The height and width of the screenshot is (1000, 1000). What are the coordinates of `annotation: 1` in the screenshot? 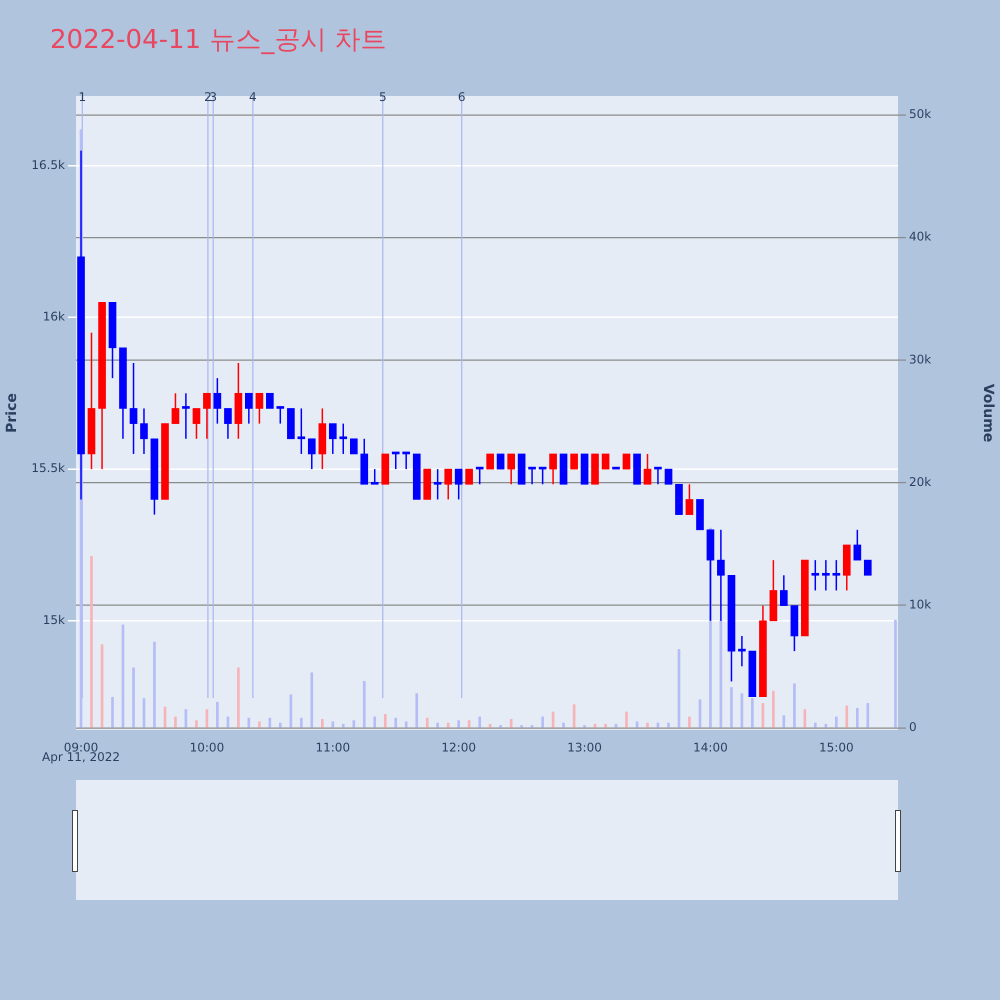 It's located at (82, 97).